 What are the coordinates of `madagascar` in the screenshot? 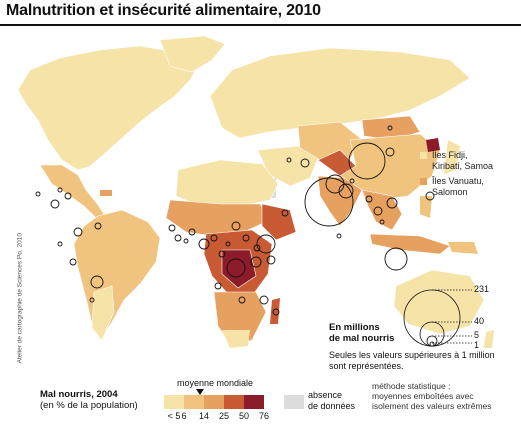 It's located at (275, 311).